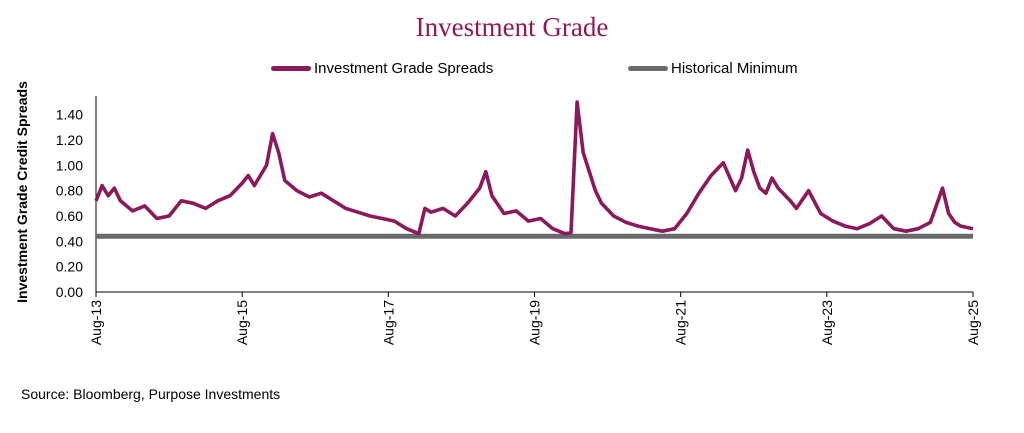 This screenshot has width=1024, height=433. What do you see at coordinates (96, 322) in the screenshot?
I see `x-tick-label: Aug-13` at bounding box center [96, 322].